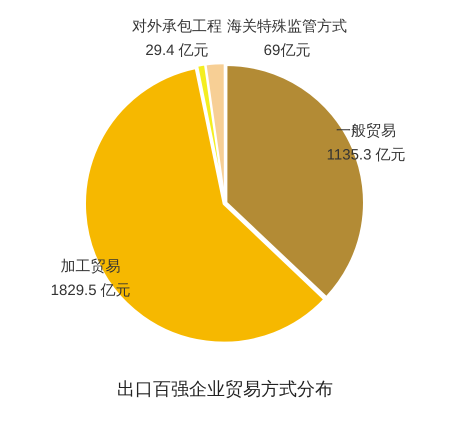 This screenshot has width=460, height=431. What do you see at coordinates (177, 27) in the screenshot?
I see `slice-label: 对外承包工程` at bounding box center [177, 27].